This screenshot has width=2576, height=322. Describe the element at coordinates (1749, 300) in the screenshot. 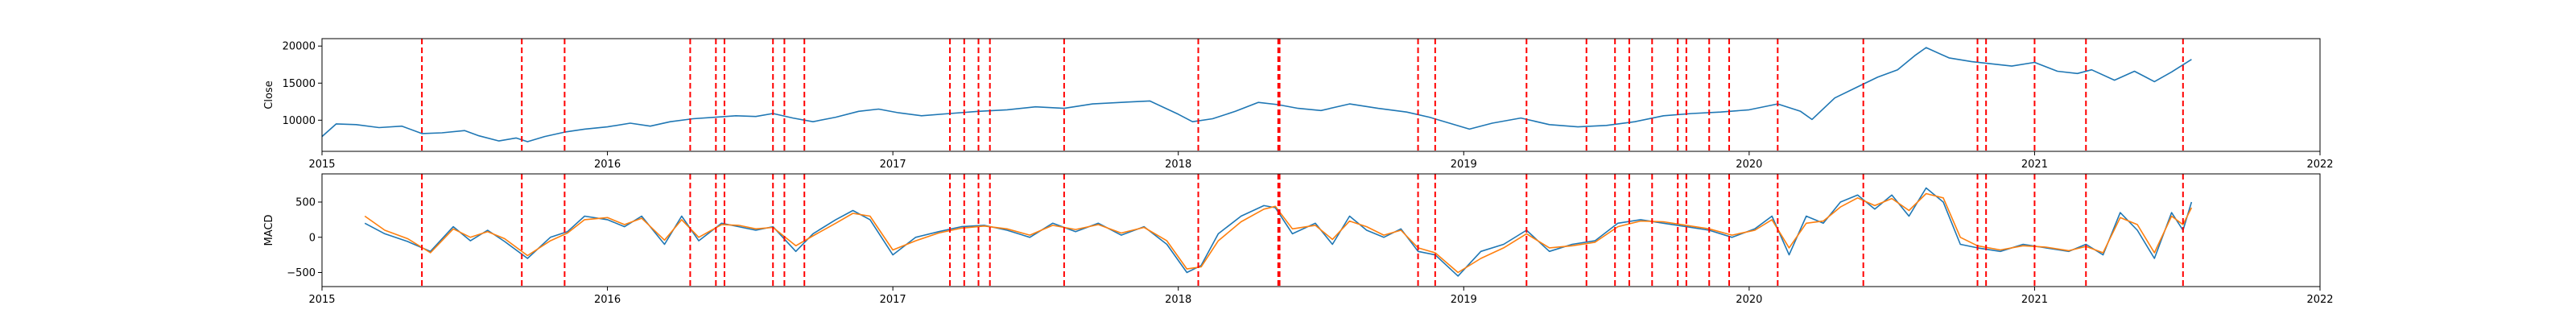

I see `macd-x-tick-label-5: 2020` at that location.